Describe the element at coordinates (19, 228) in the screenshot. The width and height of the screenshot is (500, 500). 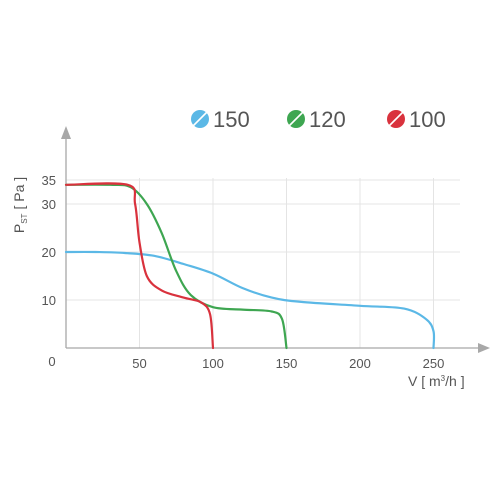
I see `y-axis-title-main: P` at that location.